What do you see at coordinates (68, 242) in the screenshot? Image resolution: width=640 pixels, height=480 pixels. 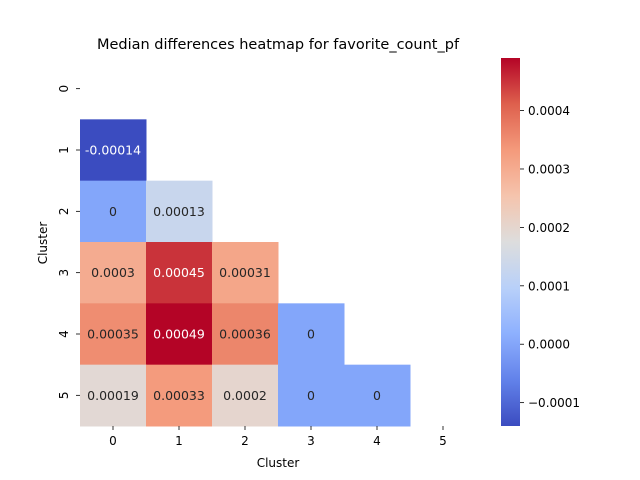 I see `y-axis: 0 1 2 3 4 5` at bounding box center [68, 242].